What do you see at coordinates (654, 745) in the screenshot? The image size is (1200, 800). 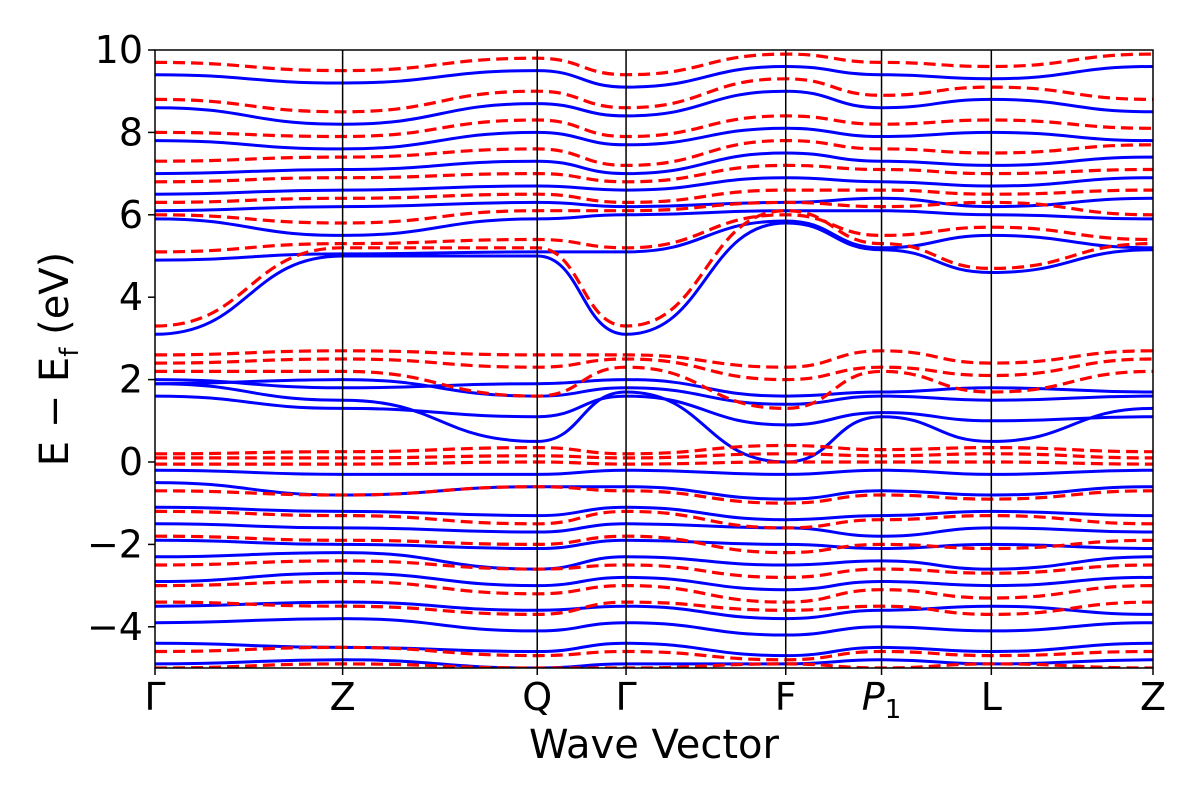 I see `x-axis-title: Wave Vector` at bounding box center [654, 745].